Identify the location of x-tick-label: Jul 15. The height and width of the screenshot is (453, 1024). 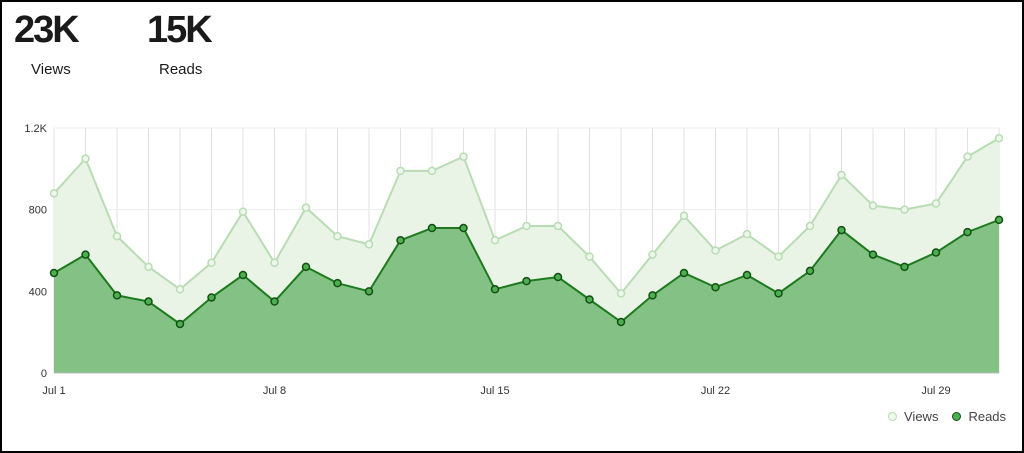
(494, 391).